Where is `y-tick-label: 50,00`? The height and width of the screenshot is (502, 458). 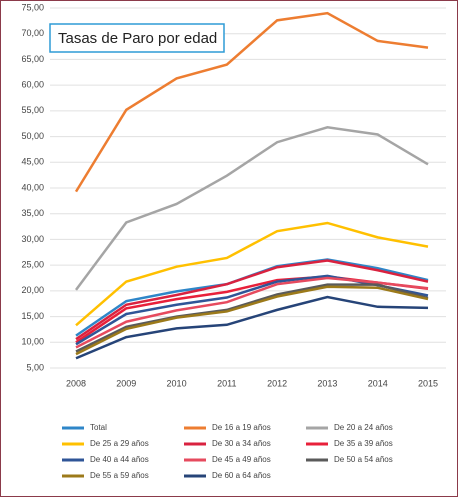 y-tick-label: 50,00 is located at coordinates (32, 136).